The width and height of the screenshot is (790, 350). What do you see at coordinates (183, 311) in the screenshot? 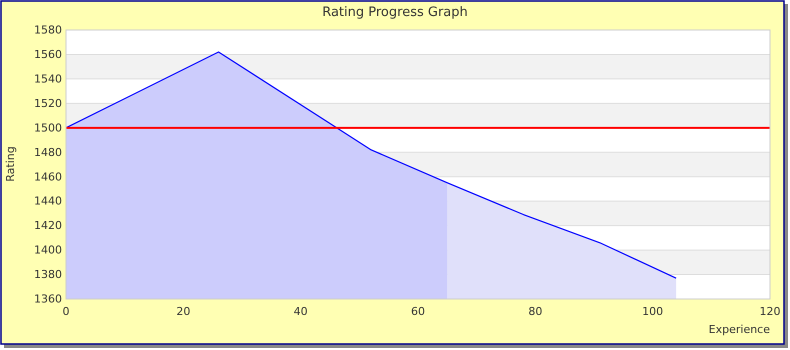
I see `x-tick-label: 20` at bounding box center [183, 311].